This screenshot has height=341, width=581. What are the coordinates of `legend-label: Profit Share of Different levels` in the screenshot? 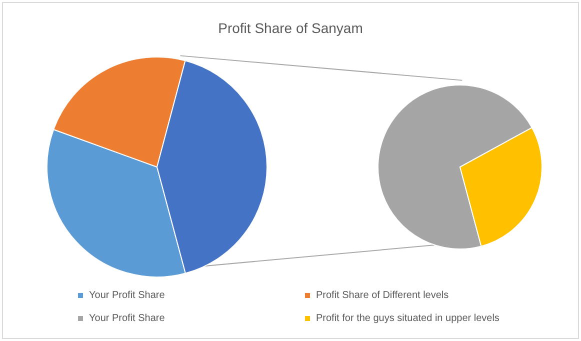 It's located at (382, 295).